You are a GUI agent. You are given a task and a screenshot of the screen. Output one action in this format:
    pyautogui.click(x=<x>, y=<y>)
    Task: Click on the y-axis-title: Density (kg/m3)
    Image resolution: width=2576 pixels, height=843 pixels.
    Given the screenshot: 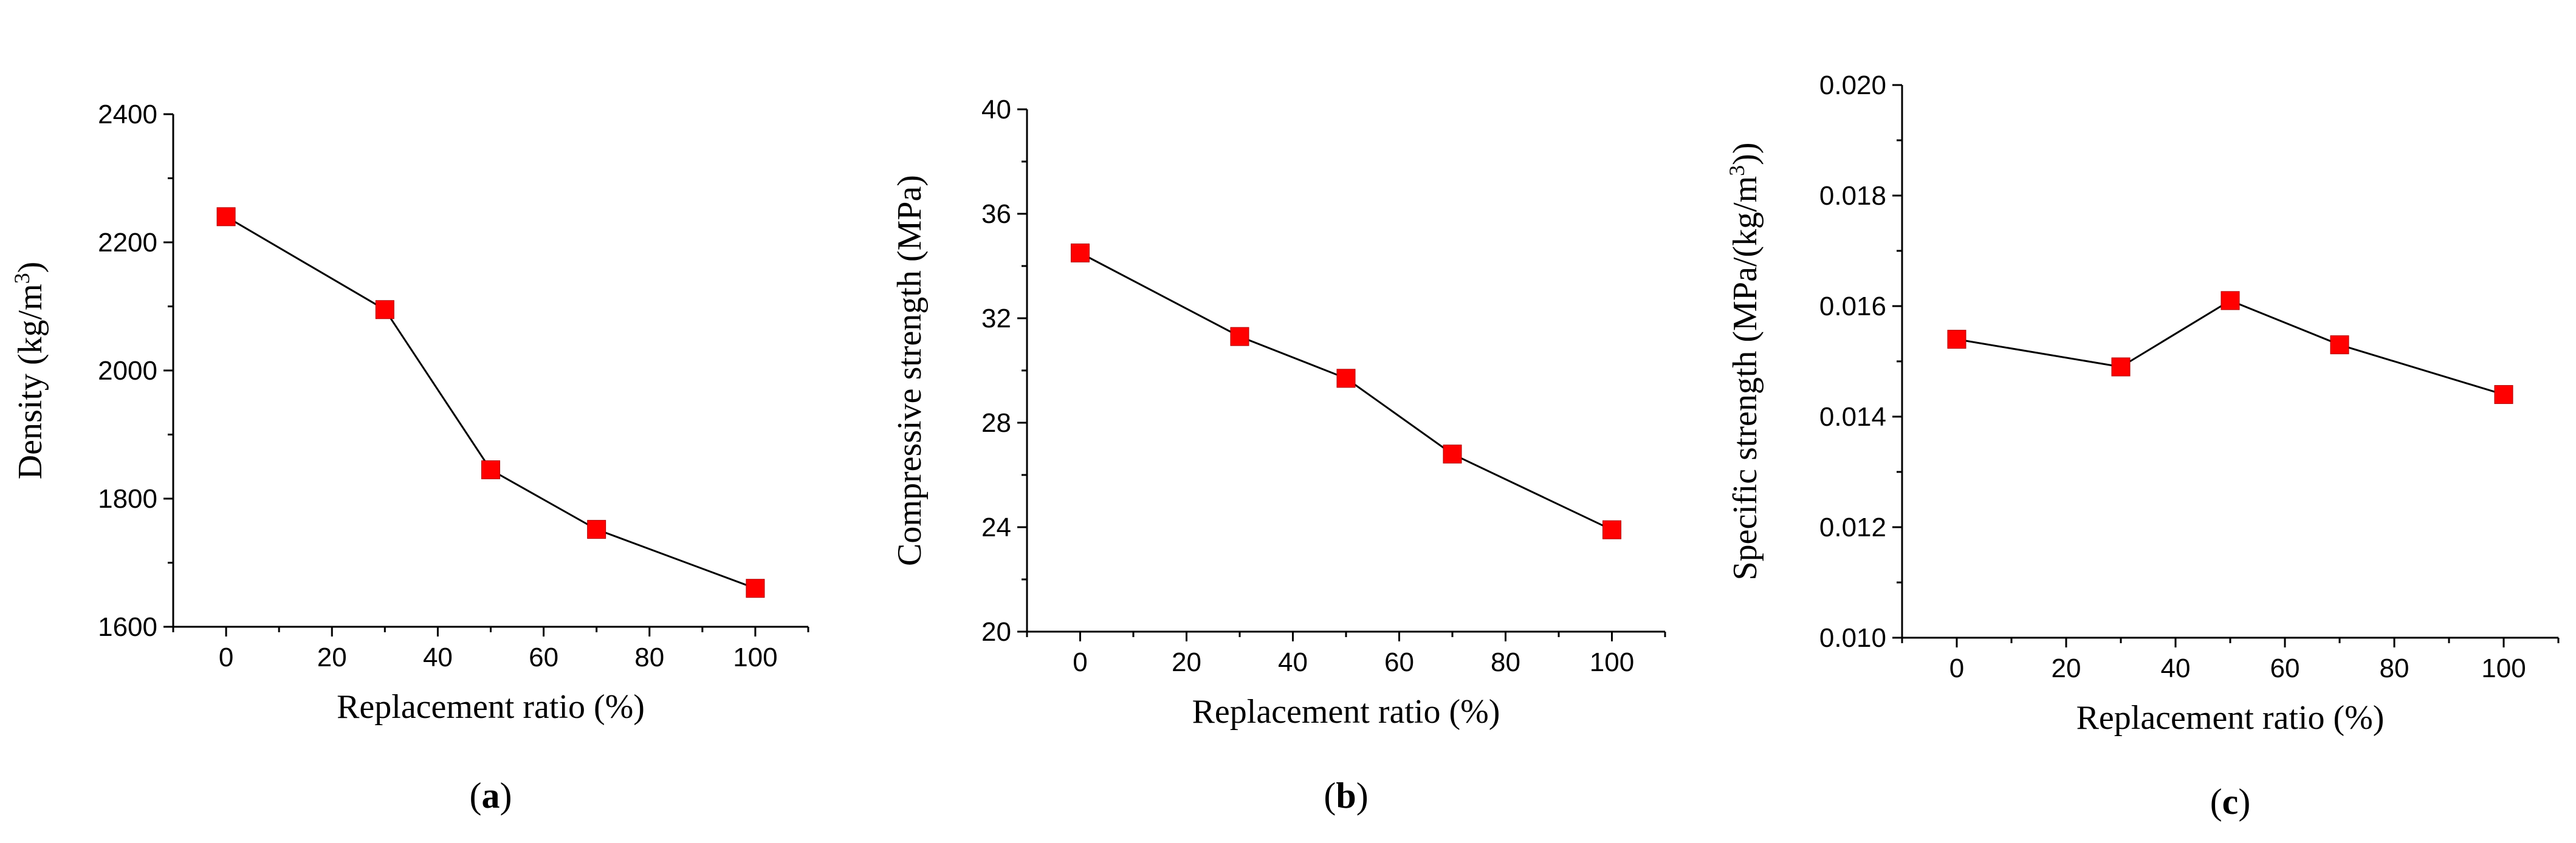 What is the action you would take?
    pyautogui.click(x=29, y=371)
    